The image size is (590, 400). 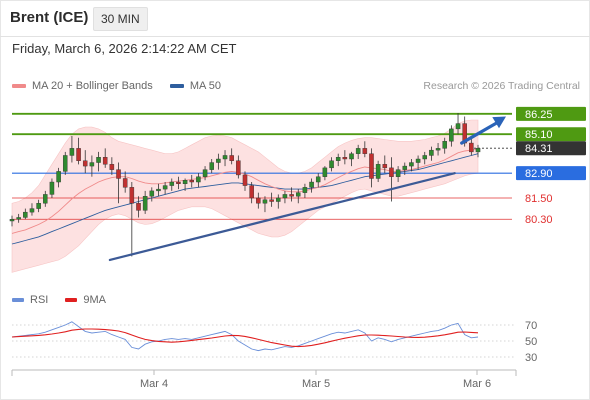 What do you see at coordinates (551, 173) in the screenshot?
I see `level-label-3: 82.90` at bounding box center [551, 173].